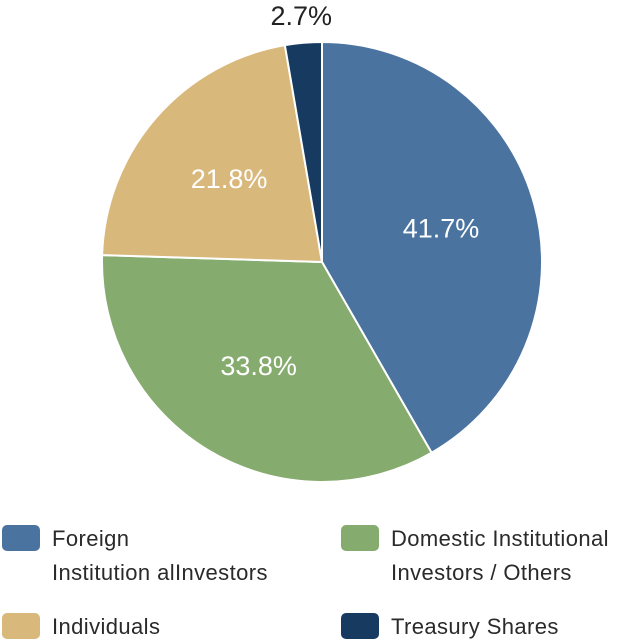  What do you see at coordinates (229, 179) in the screenshot?
I see `data-label-individuals: 21.8%` at bounding box center [229, 179].